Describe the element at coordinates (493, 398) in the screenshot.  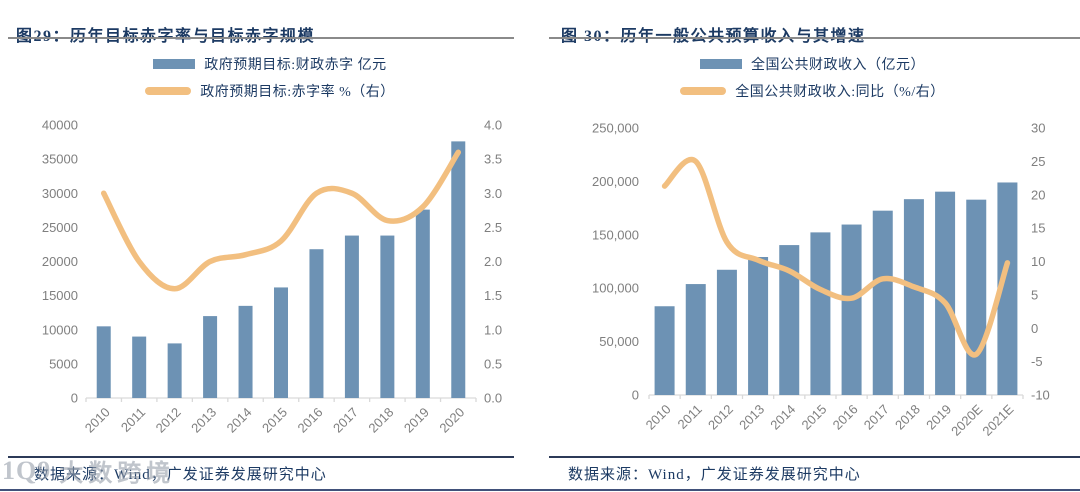
I see `svg-text: 0.0` at that location.